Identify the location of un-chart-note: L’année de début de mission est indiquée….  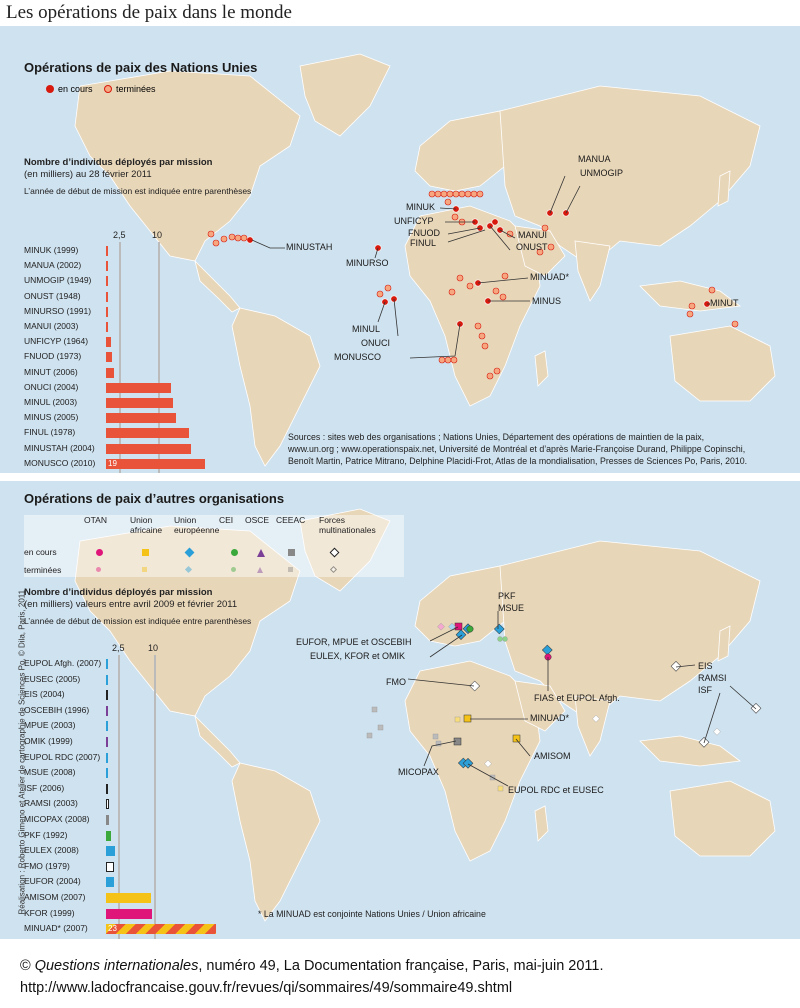
(138, 191).